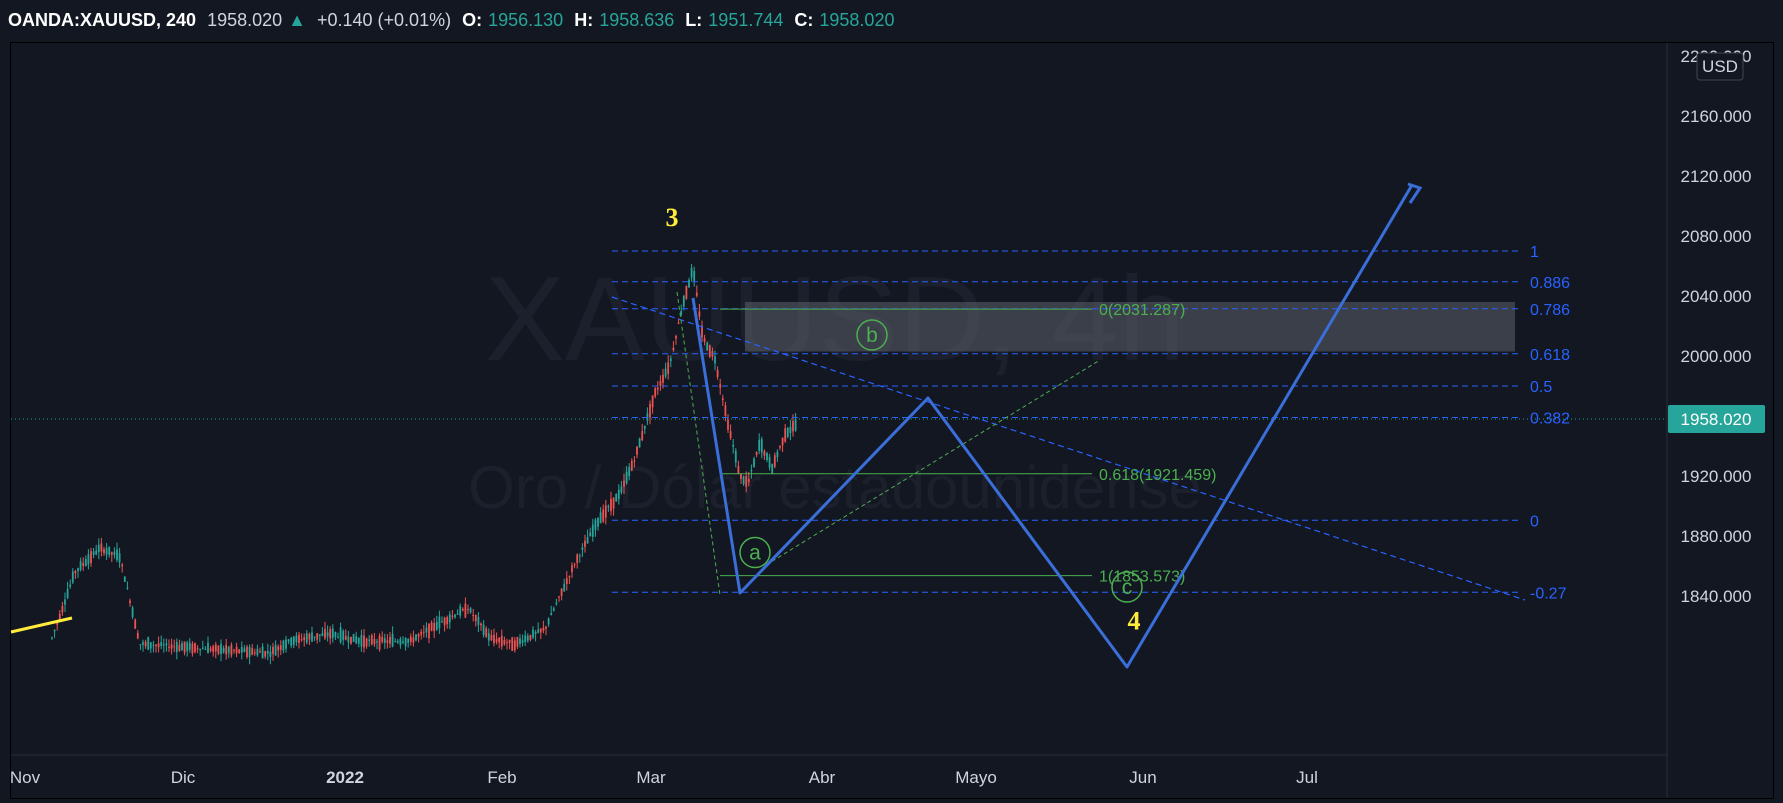 This screenshot has height=803, width=1783. Describe the element at coordinates (1550, 355) in the screenshot. I see `fib-level-label: 0.618` at that location.